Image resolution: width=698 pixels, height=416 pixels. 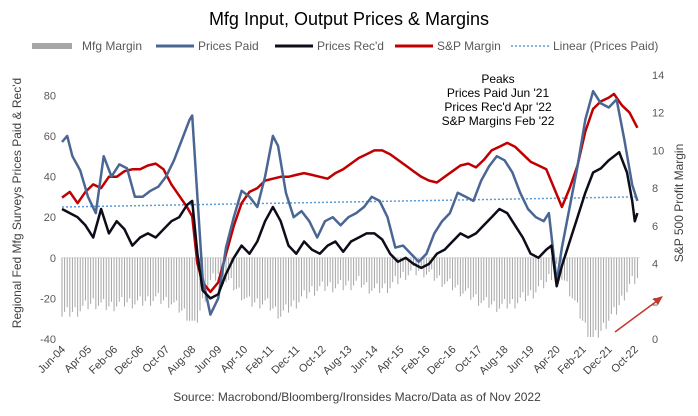 I want to click on trend-arrow, so click(x=638, y=314).